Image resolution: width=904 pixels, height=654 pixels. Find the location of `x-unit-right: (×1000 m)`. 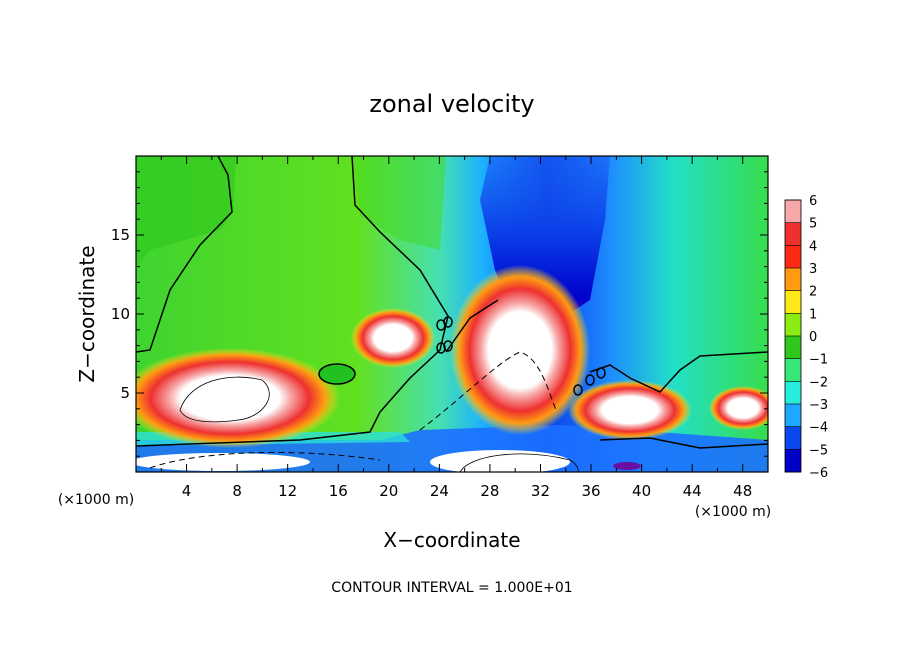

x-unit-right: (×1000 m) is located at coordinates (733, 512).